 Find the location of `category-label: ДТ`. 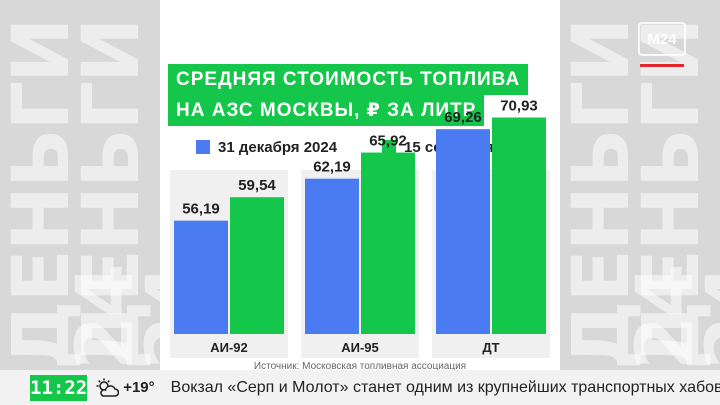

category-label: ДТ is located at coordinates (490, 347).